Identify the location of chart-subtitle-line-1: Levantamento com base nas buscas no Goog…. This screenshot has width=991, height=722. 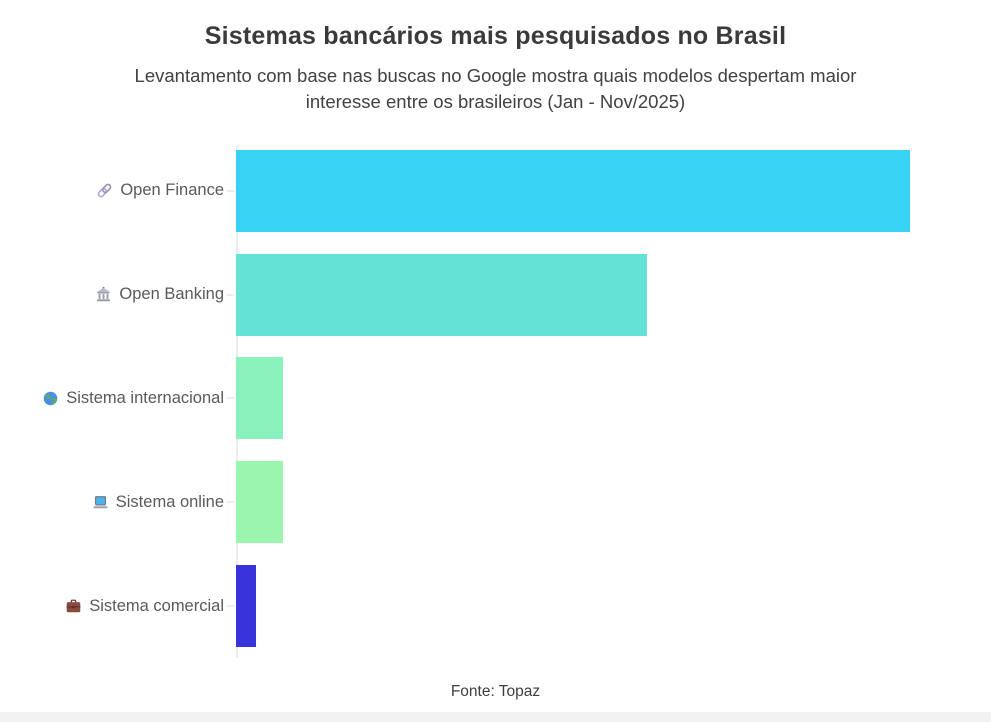
(495, 75).